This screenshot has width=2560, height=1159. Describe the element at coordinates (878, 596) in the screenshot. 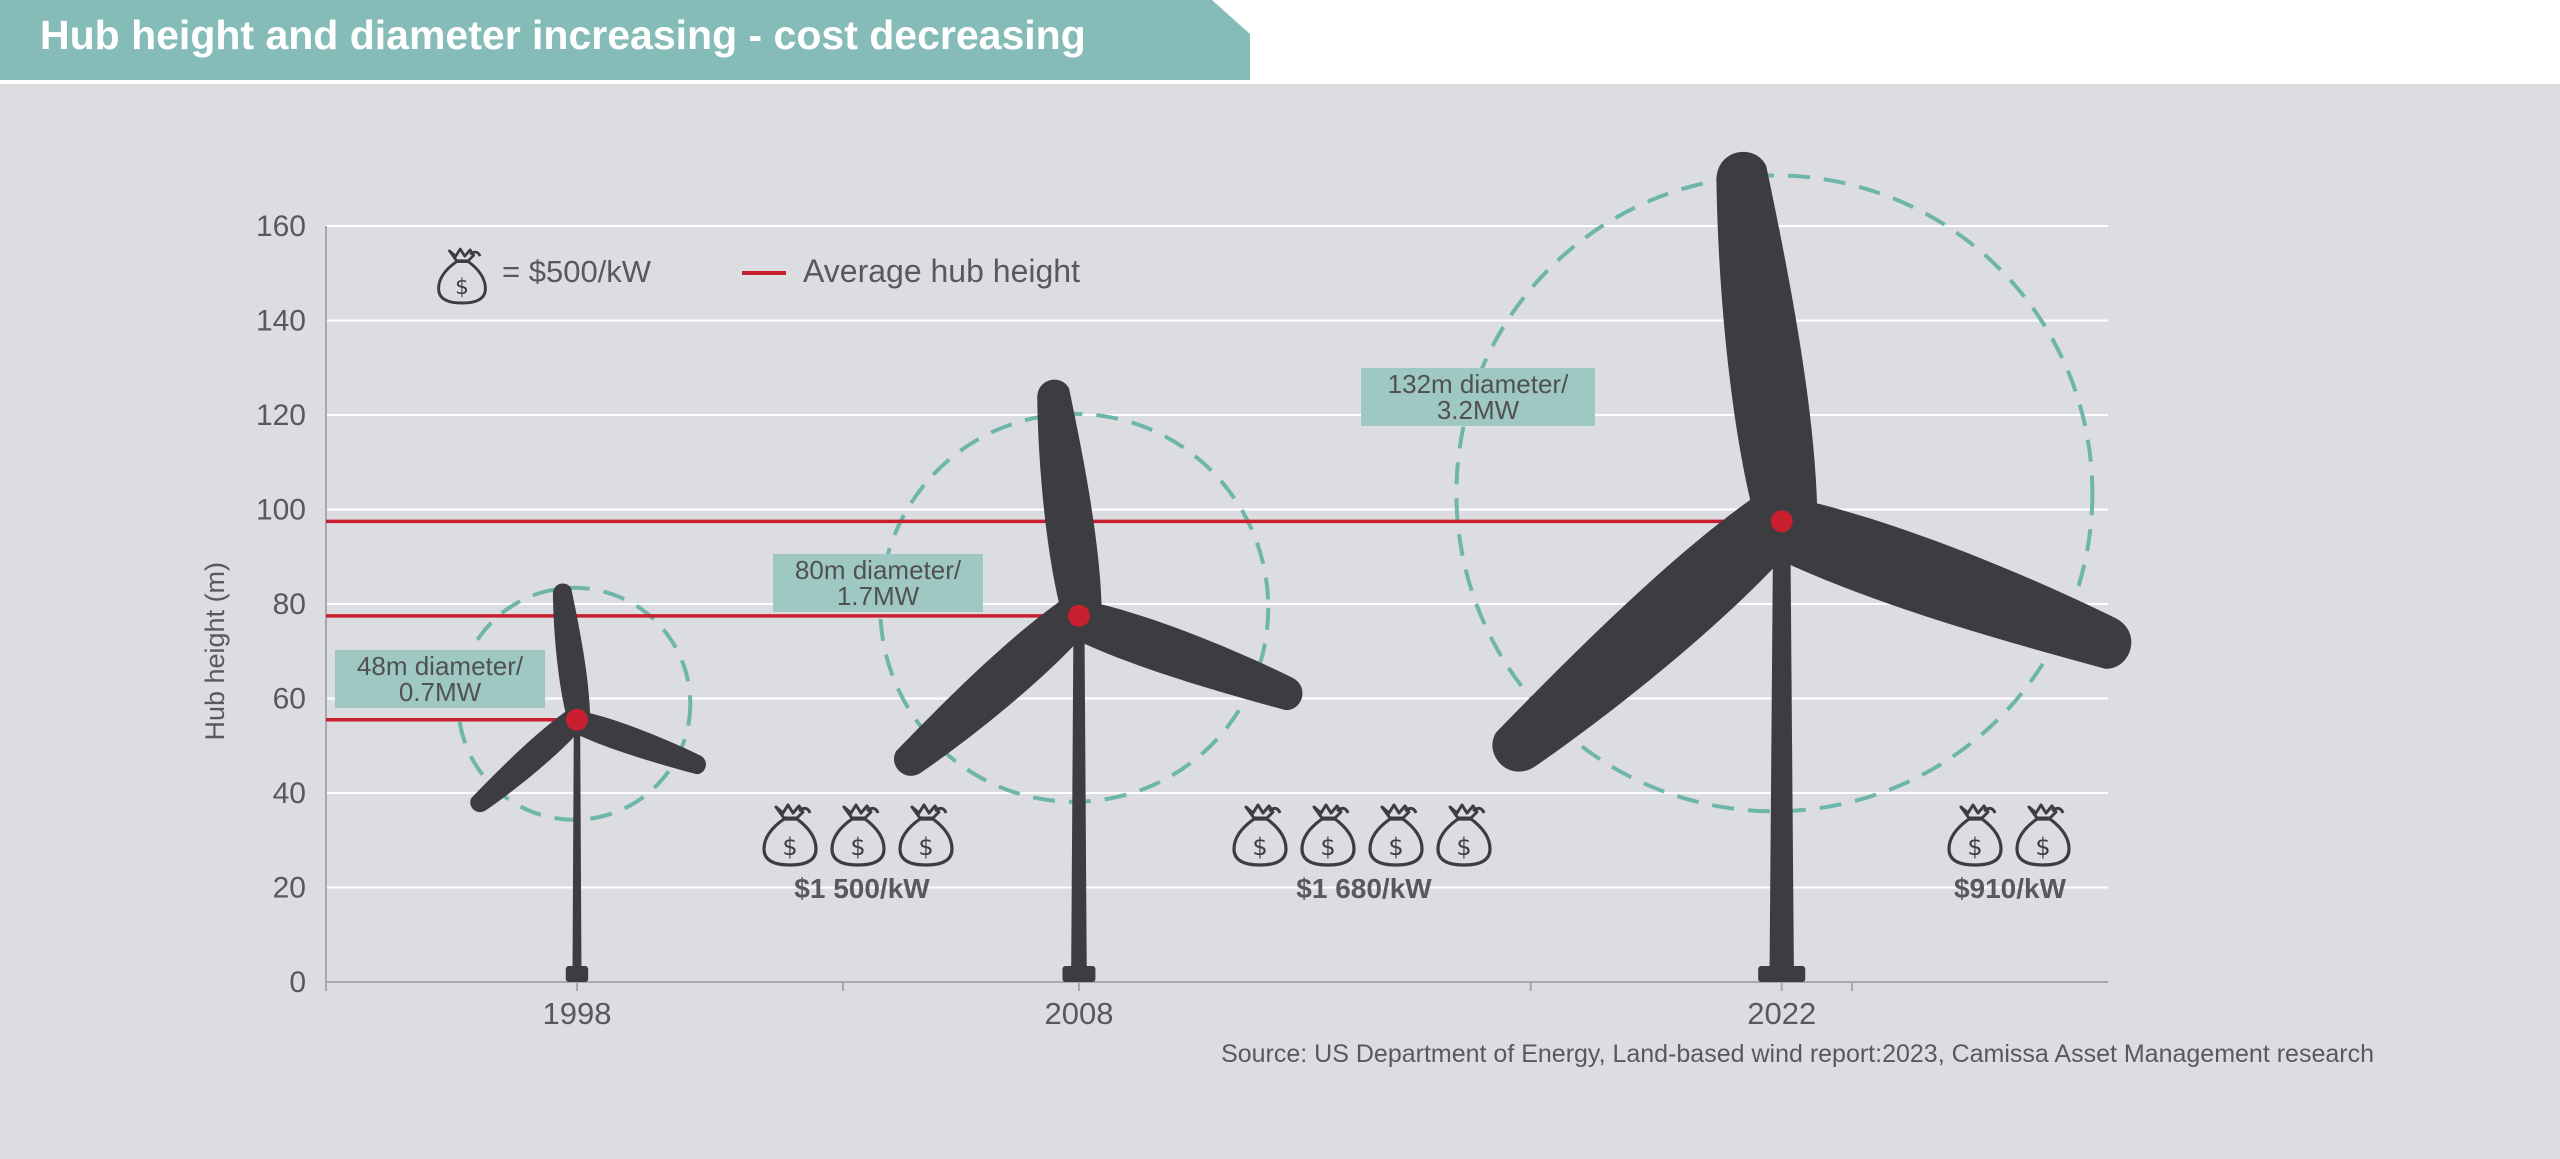

I see `capacity-label: 1.7MW` at that location.